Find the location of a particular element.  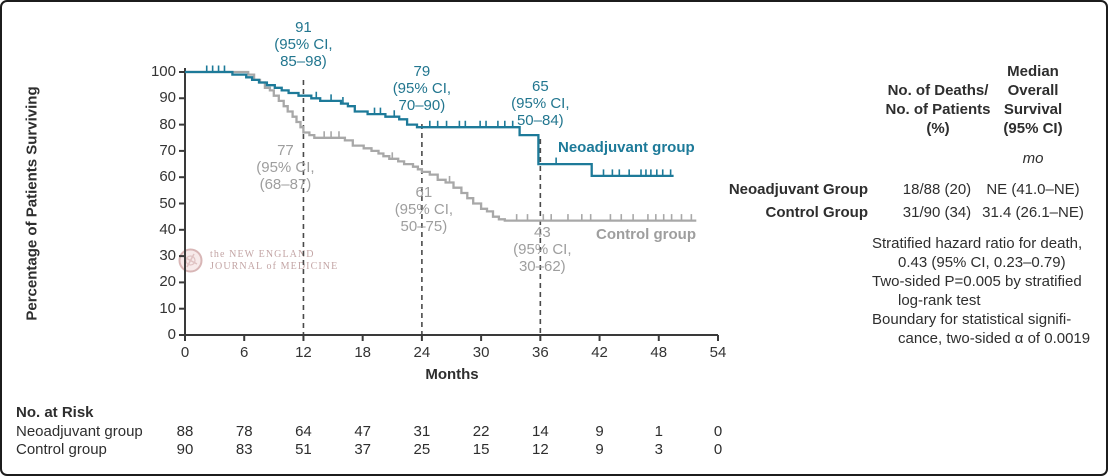

note-line: 0.43 (95% CI, 0.23–0.79) is located at coordinates (982, 262).